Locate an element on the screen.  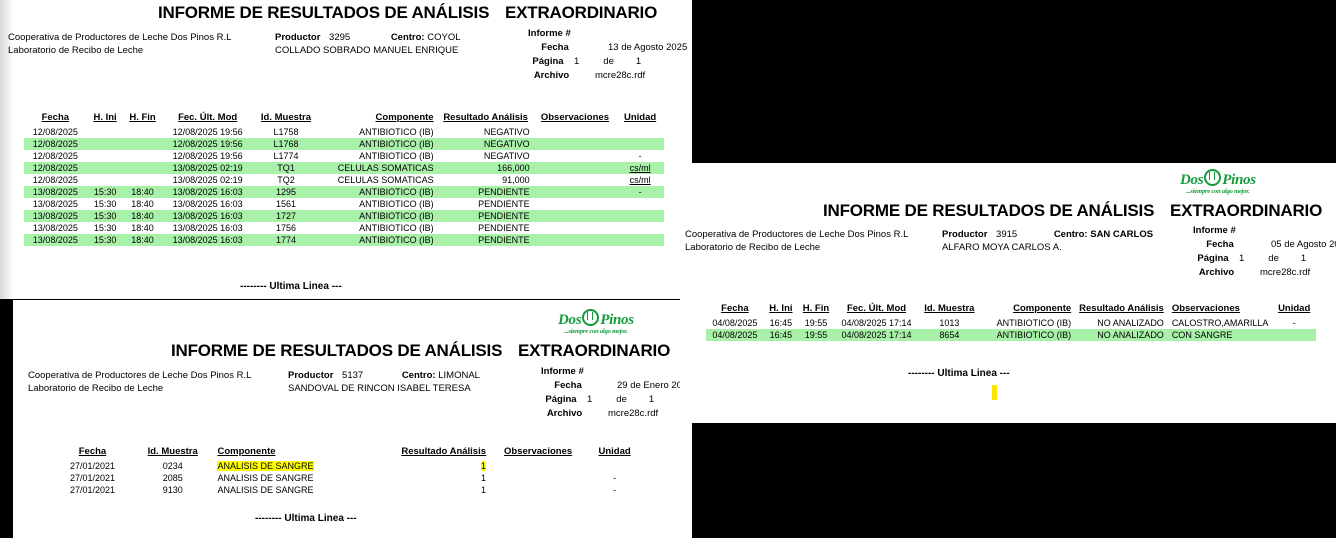
pagina-total-3: 1 is located at coordinates (1303, 258).